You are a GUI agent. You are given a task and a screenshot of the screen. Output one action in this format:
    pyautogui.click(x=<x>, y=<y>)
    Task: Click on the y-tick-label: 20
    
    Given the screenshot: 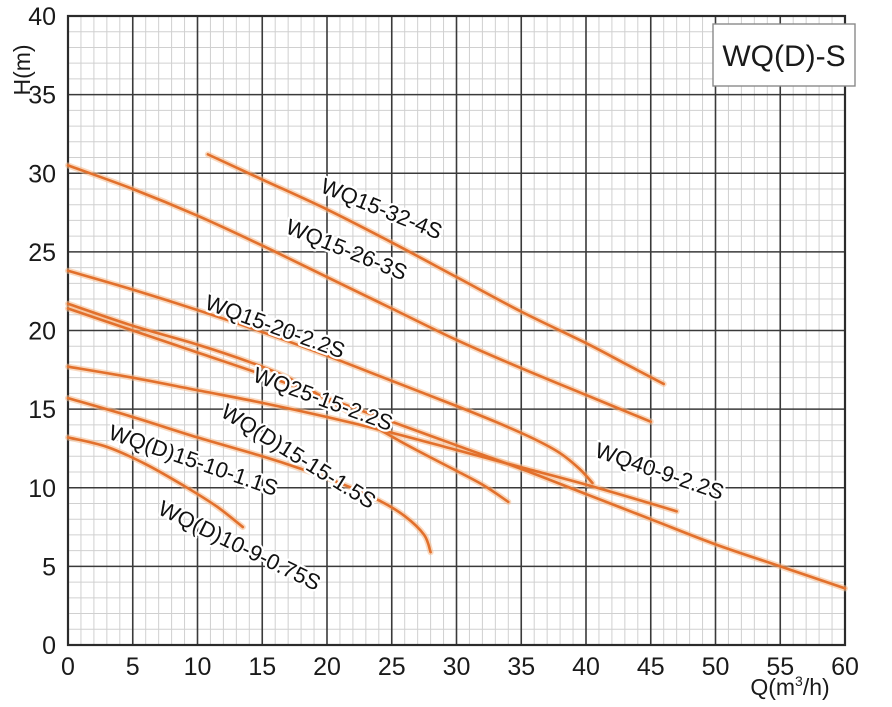 What is the action you would take?
    pyautogui.click(x=42, y=332)
    